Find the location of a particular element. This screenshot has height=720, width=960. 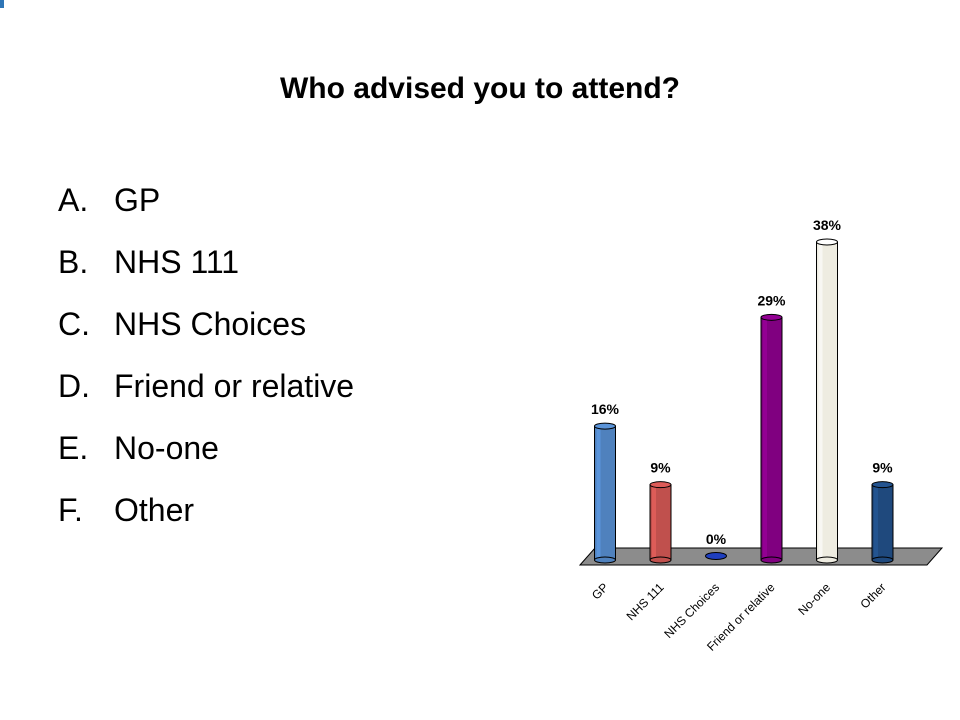

option-letter: D. is located at coordinates (74, 386).